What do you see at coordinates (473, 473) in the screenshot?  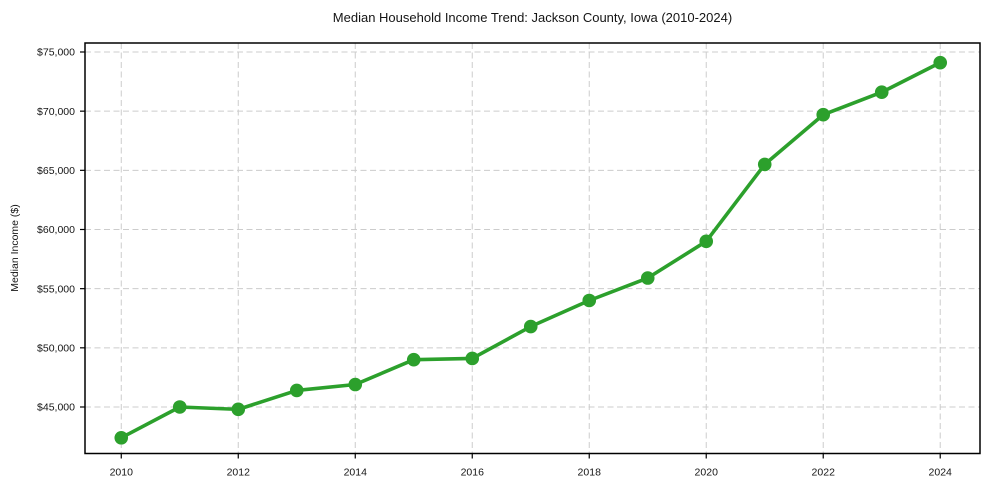 I see `x-tick-label: 2016` at bounding box center [473, 473].